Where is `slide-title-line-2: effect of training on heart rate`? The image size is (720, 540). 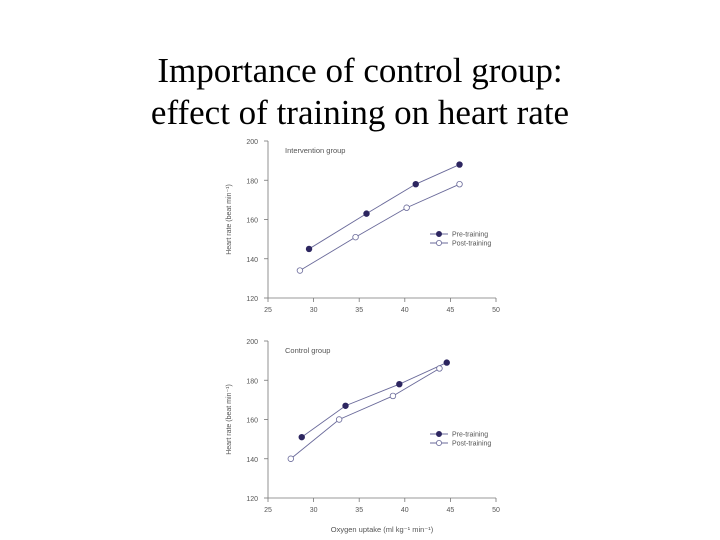
slide-title-line-2: effect of training on heart rate is located at coordinates (360, 112).